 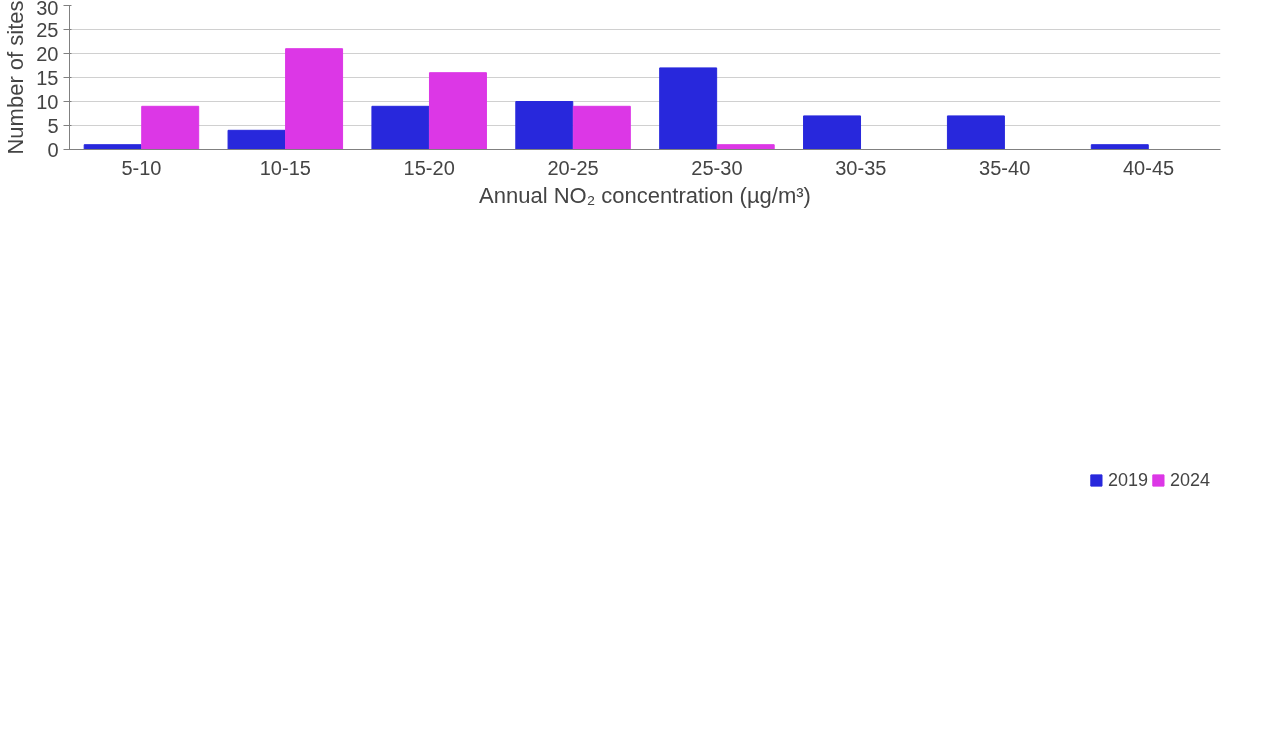 I want to click on y-tick-label: 0, so click(x=53, y=149).